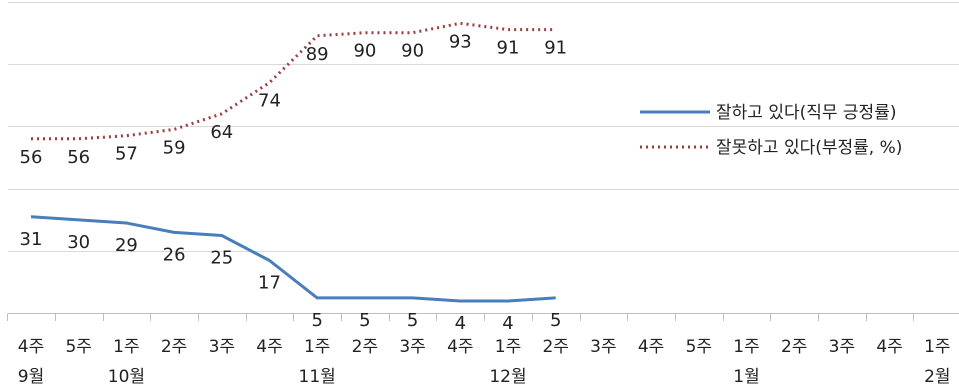  Describe the element at coordinates (806, 113) in the screenshot. I see `legend-label-positive: 잘하고 있다(직무 긍정률)` at that location.